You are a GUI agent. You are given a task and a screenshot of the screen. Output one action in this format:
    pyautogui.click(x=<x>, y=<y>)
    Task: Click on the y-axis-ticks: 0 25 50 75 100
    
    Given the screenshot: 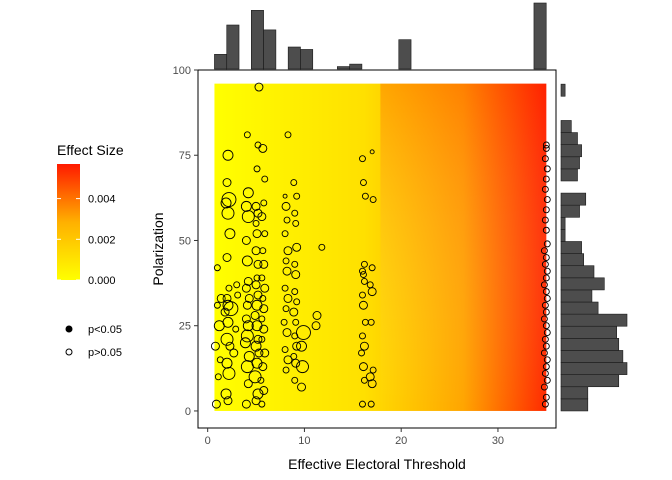 What is the action you would take?
    pyautogui.click(x=185, y=241)
    